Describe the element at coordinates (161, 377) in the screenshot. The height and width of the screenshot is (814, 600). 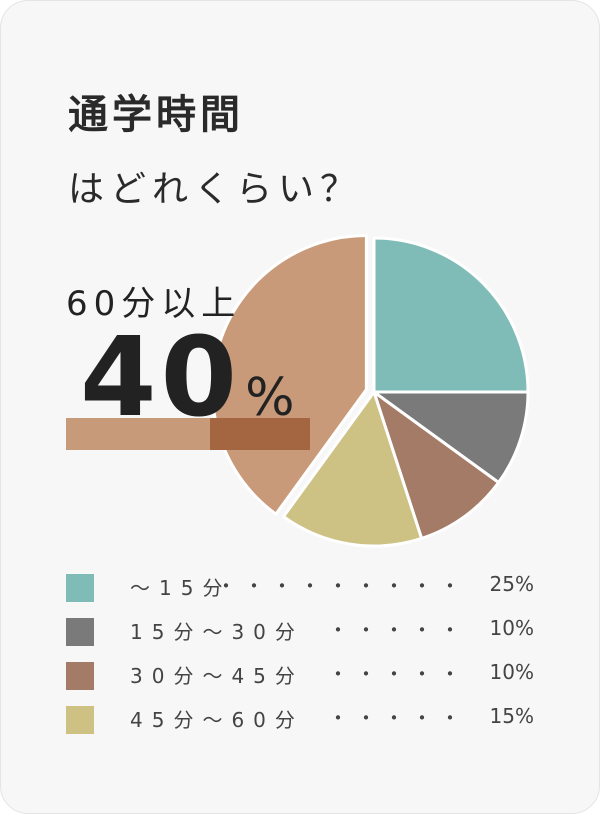
I see `callout-number: 40` at that location.